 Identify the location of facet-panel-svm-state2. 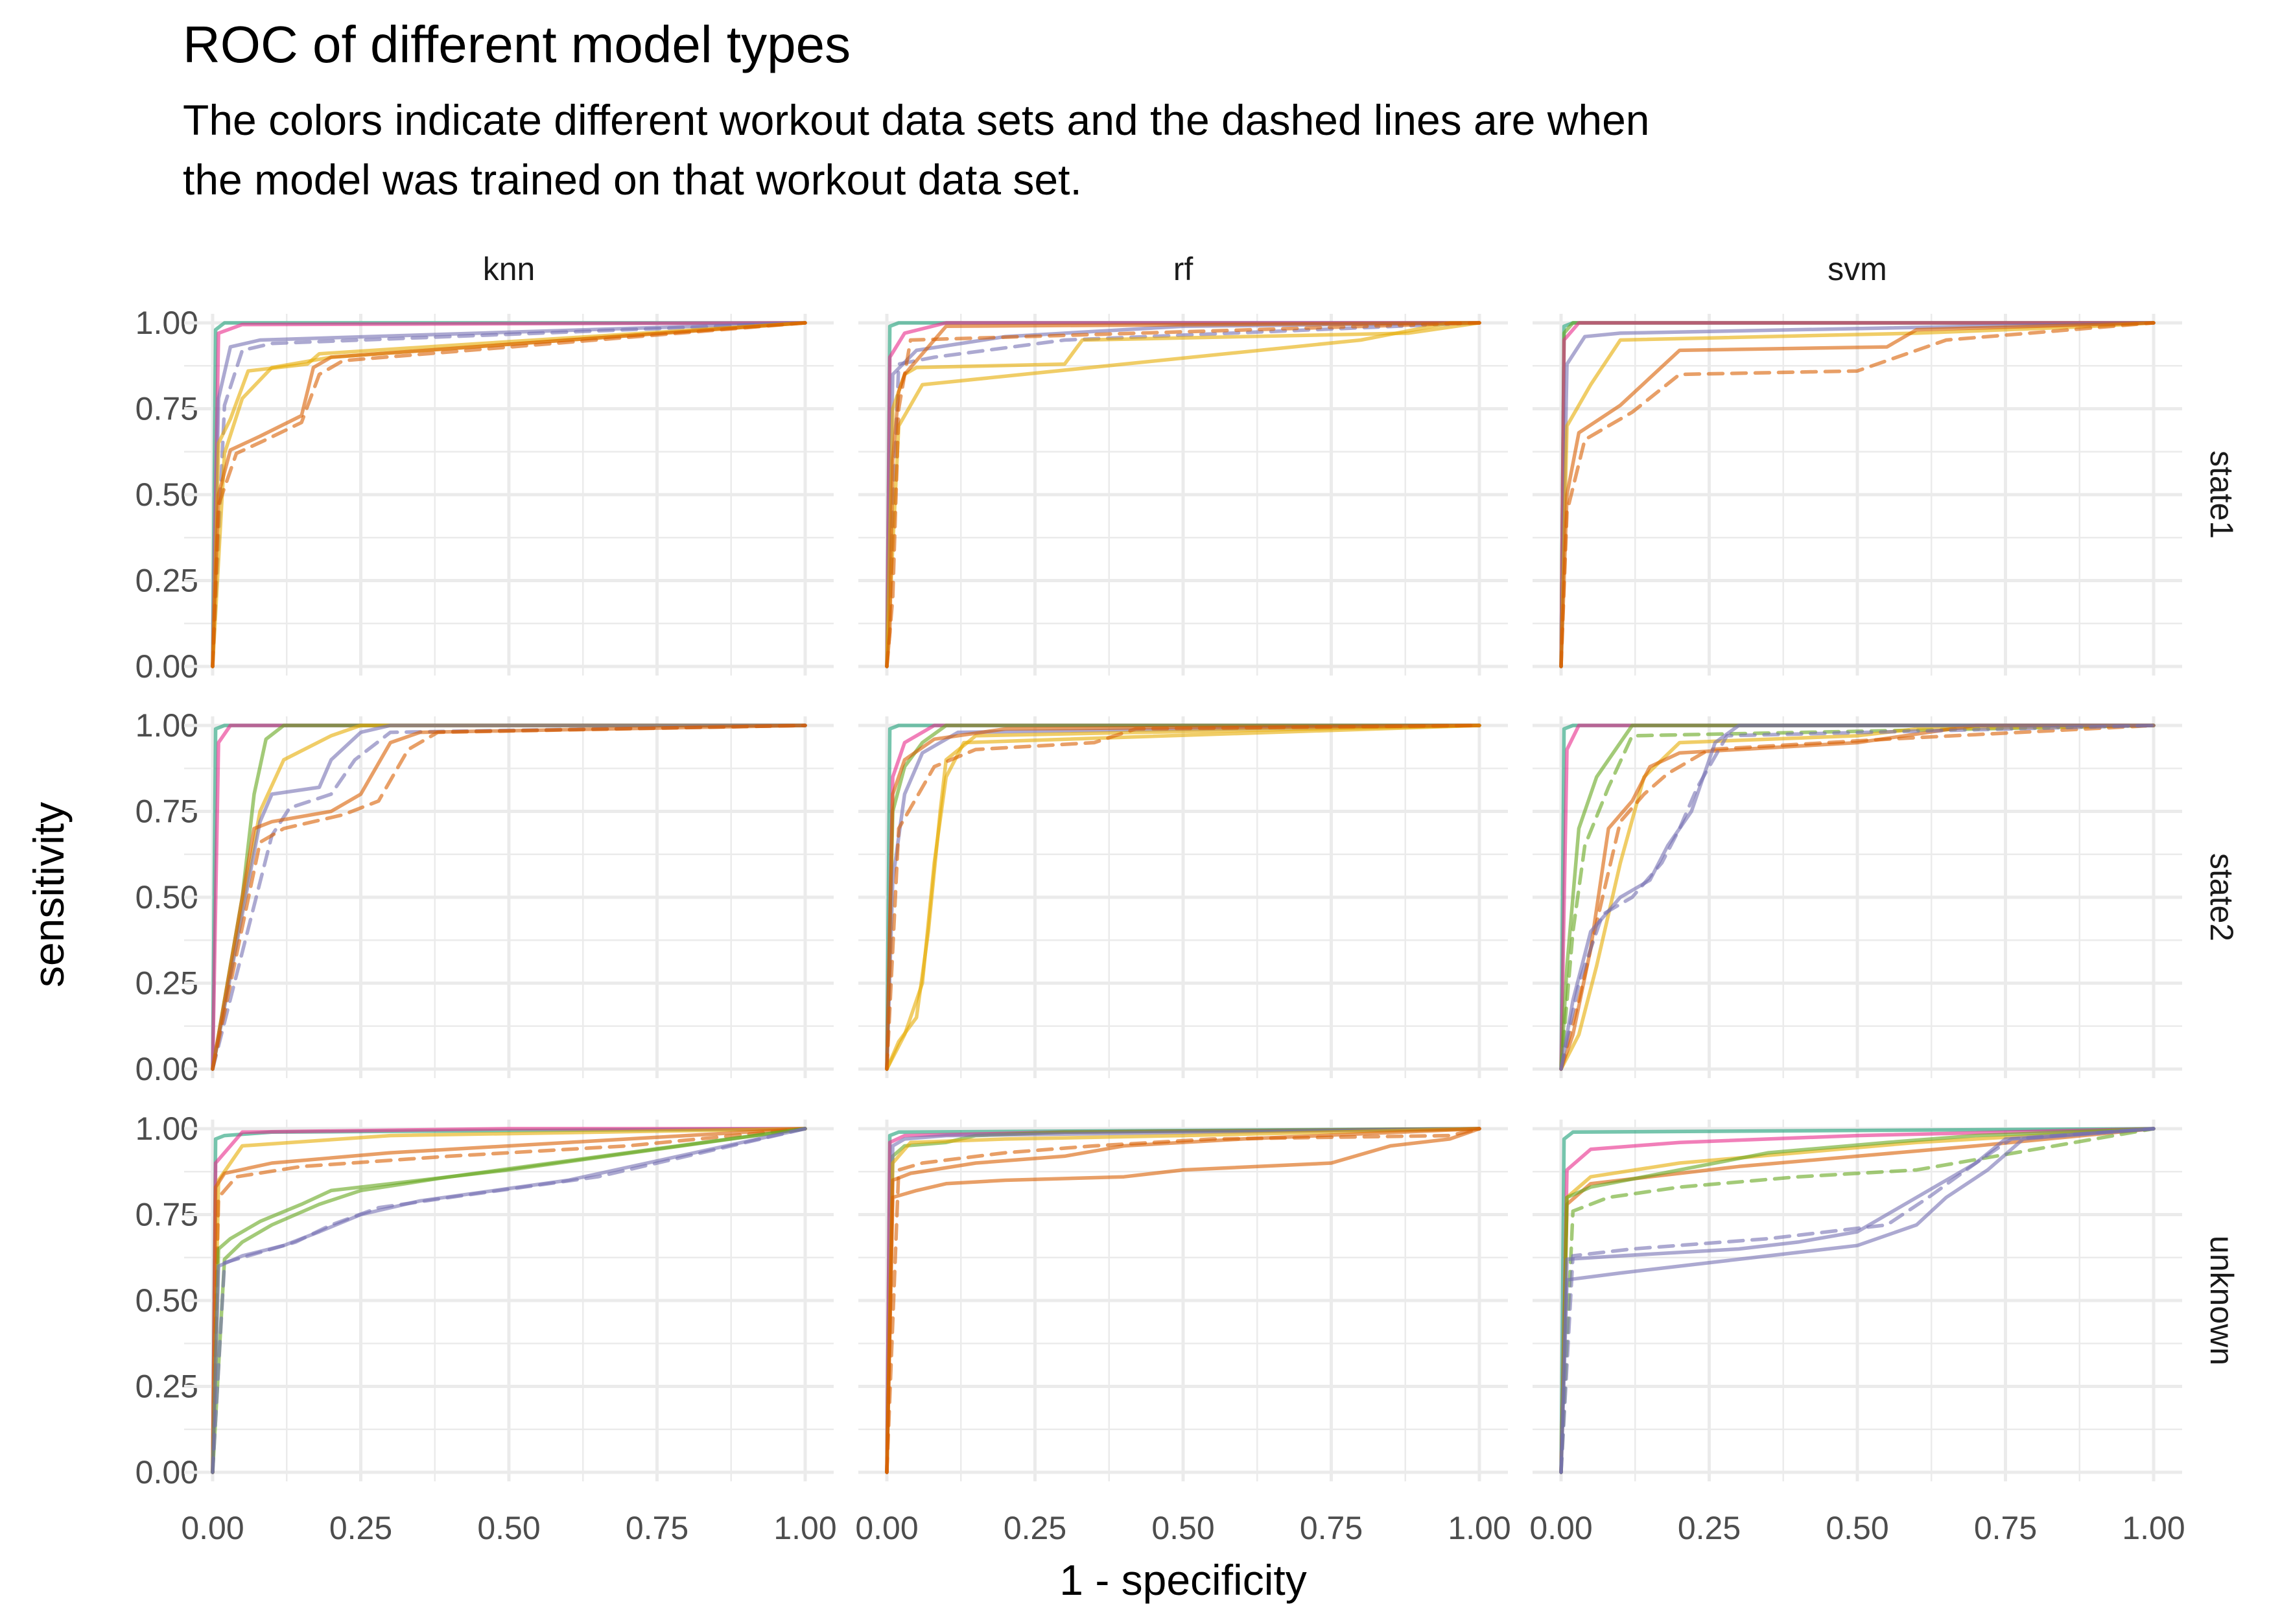
(1857, 897).